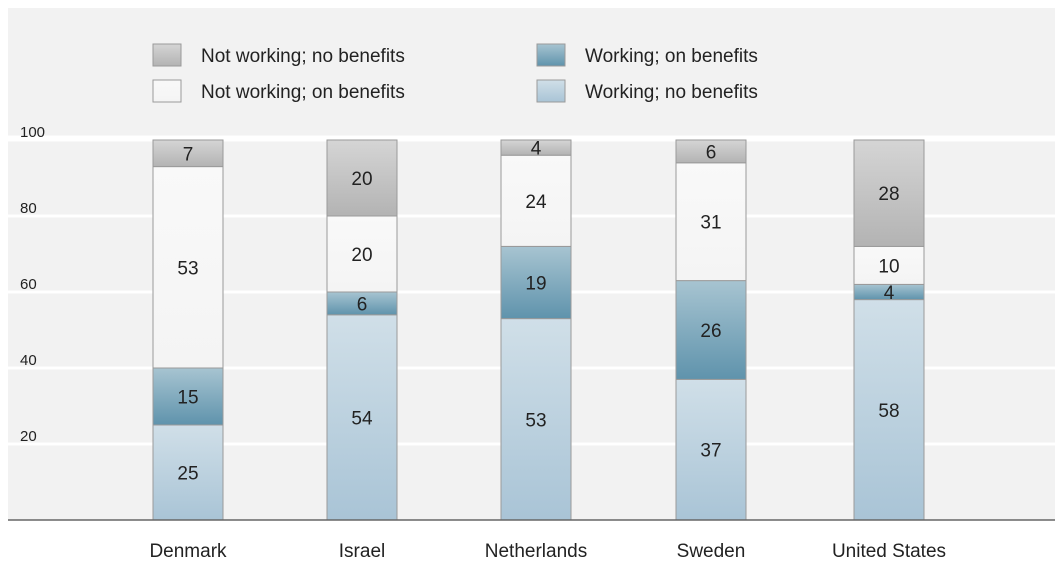 The width and height of the screenshot is (1055, 563). I want to click on bar-netherlands-not-working-no-benefits, so click(536, 147).